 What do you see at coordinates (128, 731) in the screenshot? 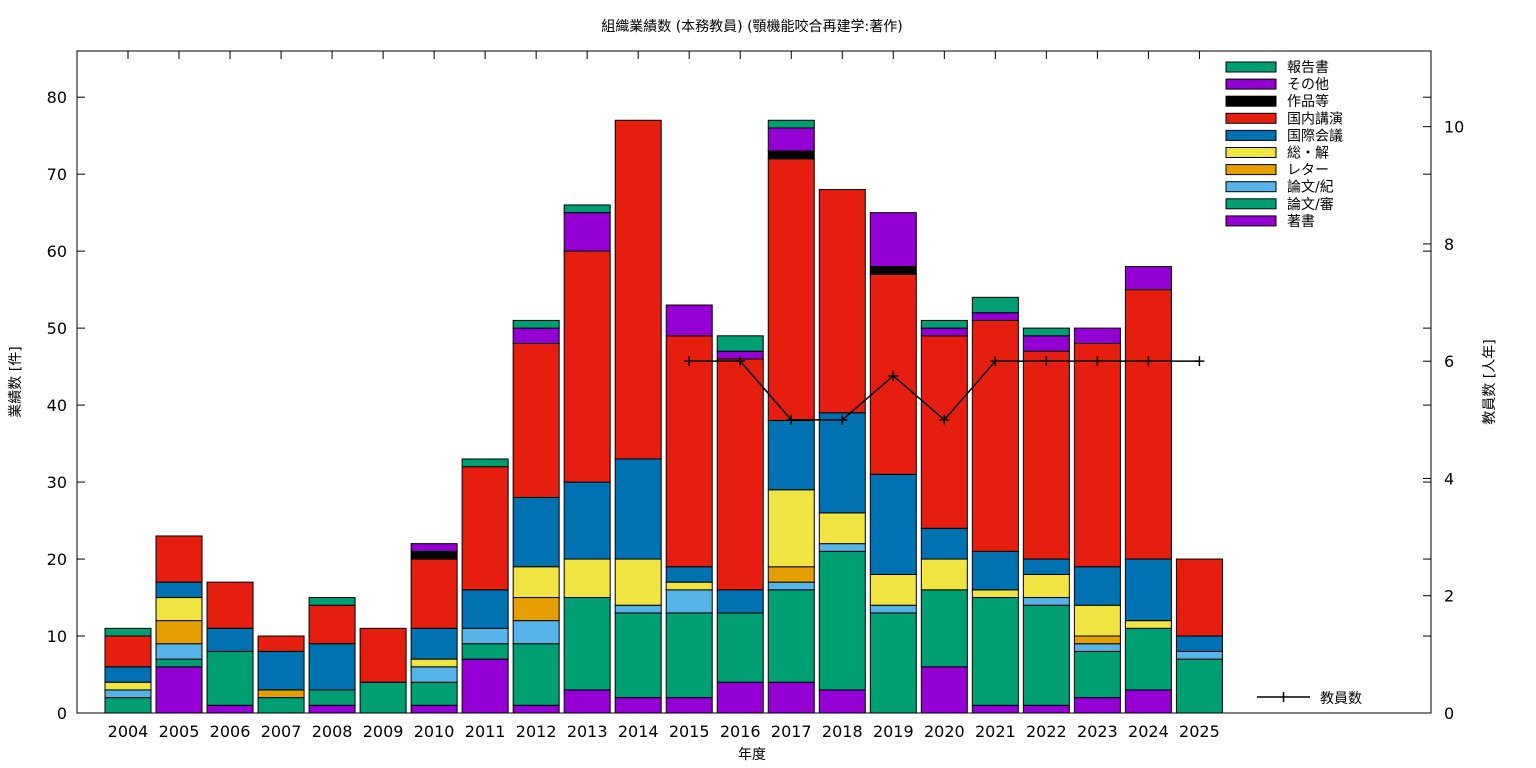
I see `x-tick-label: 2004` at bounding box center [128, 731].